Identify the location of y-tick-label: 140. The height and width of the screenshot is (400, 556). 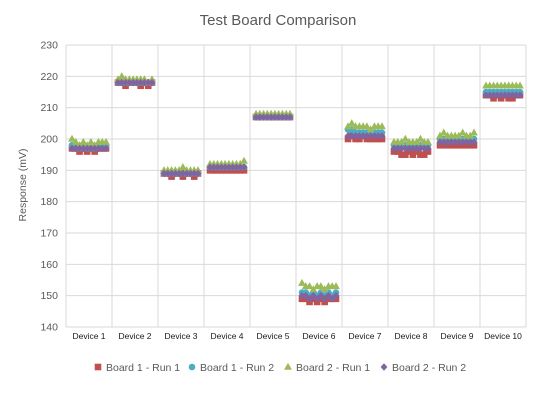
(49, 328).